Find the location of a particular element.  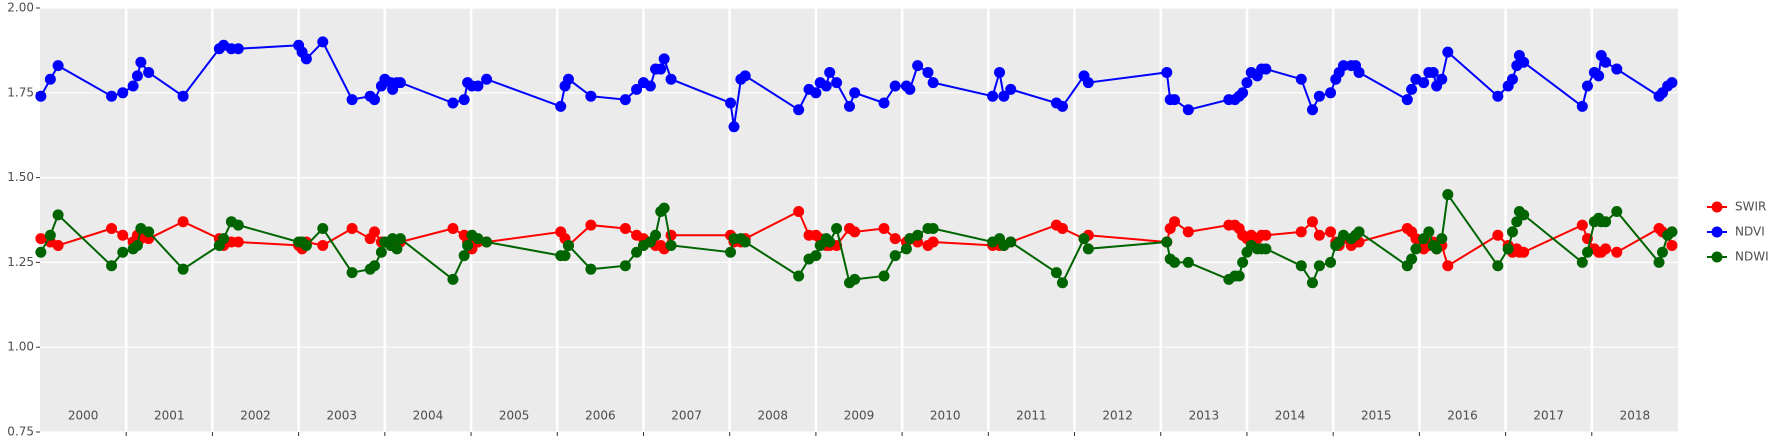

y-tick-label: 1.25 is located at coordinates (20, 262).